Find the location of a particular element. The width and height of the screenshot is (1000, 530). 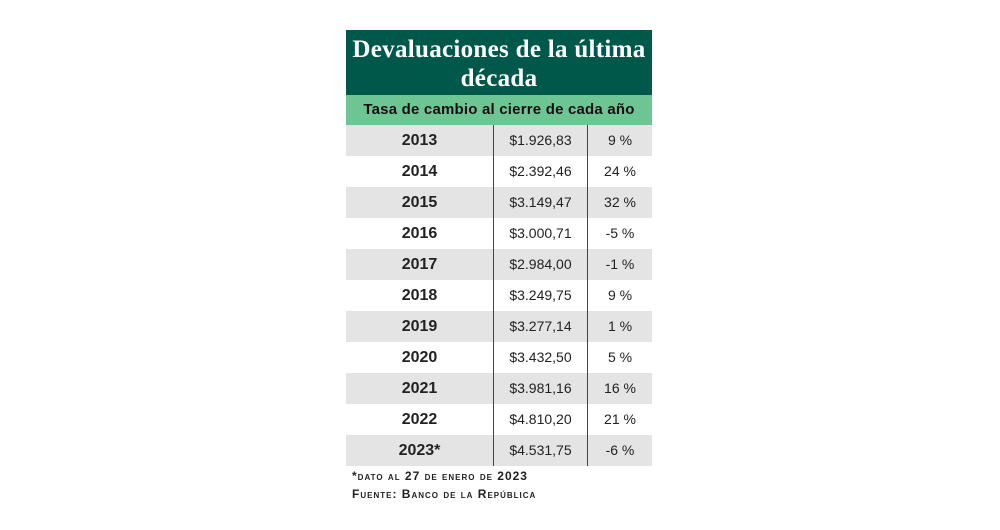

rate-cell: $3.149,47 is located at coordinates (541, 202).